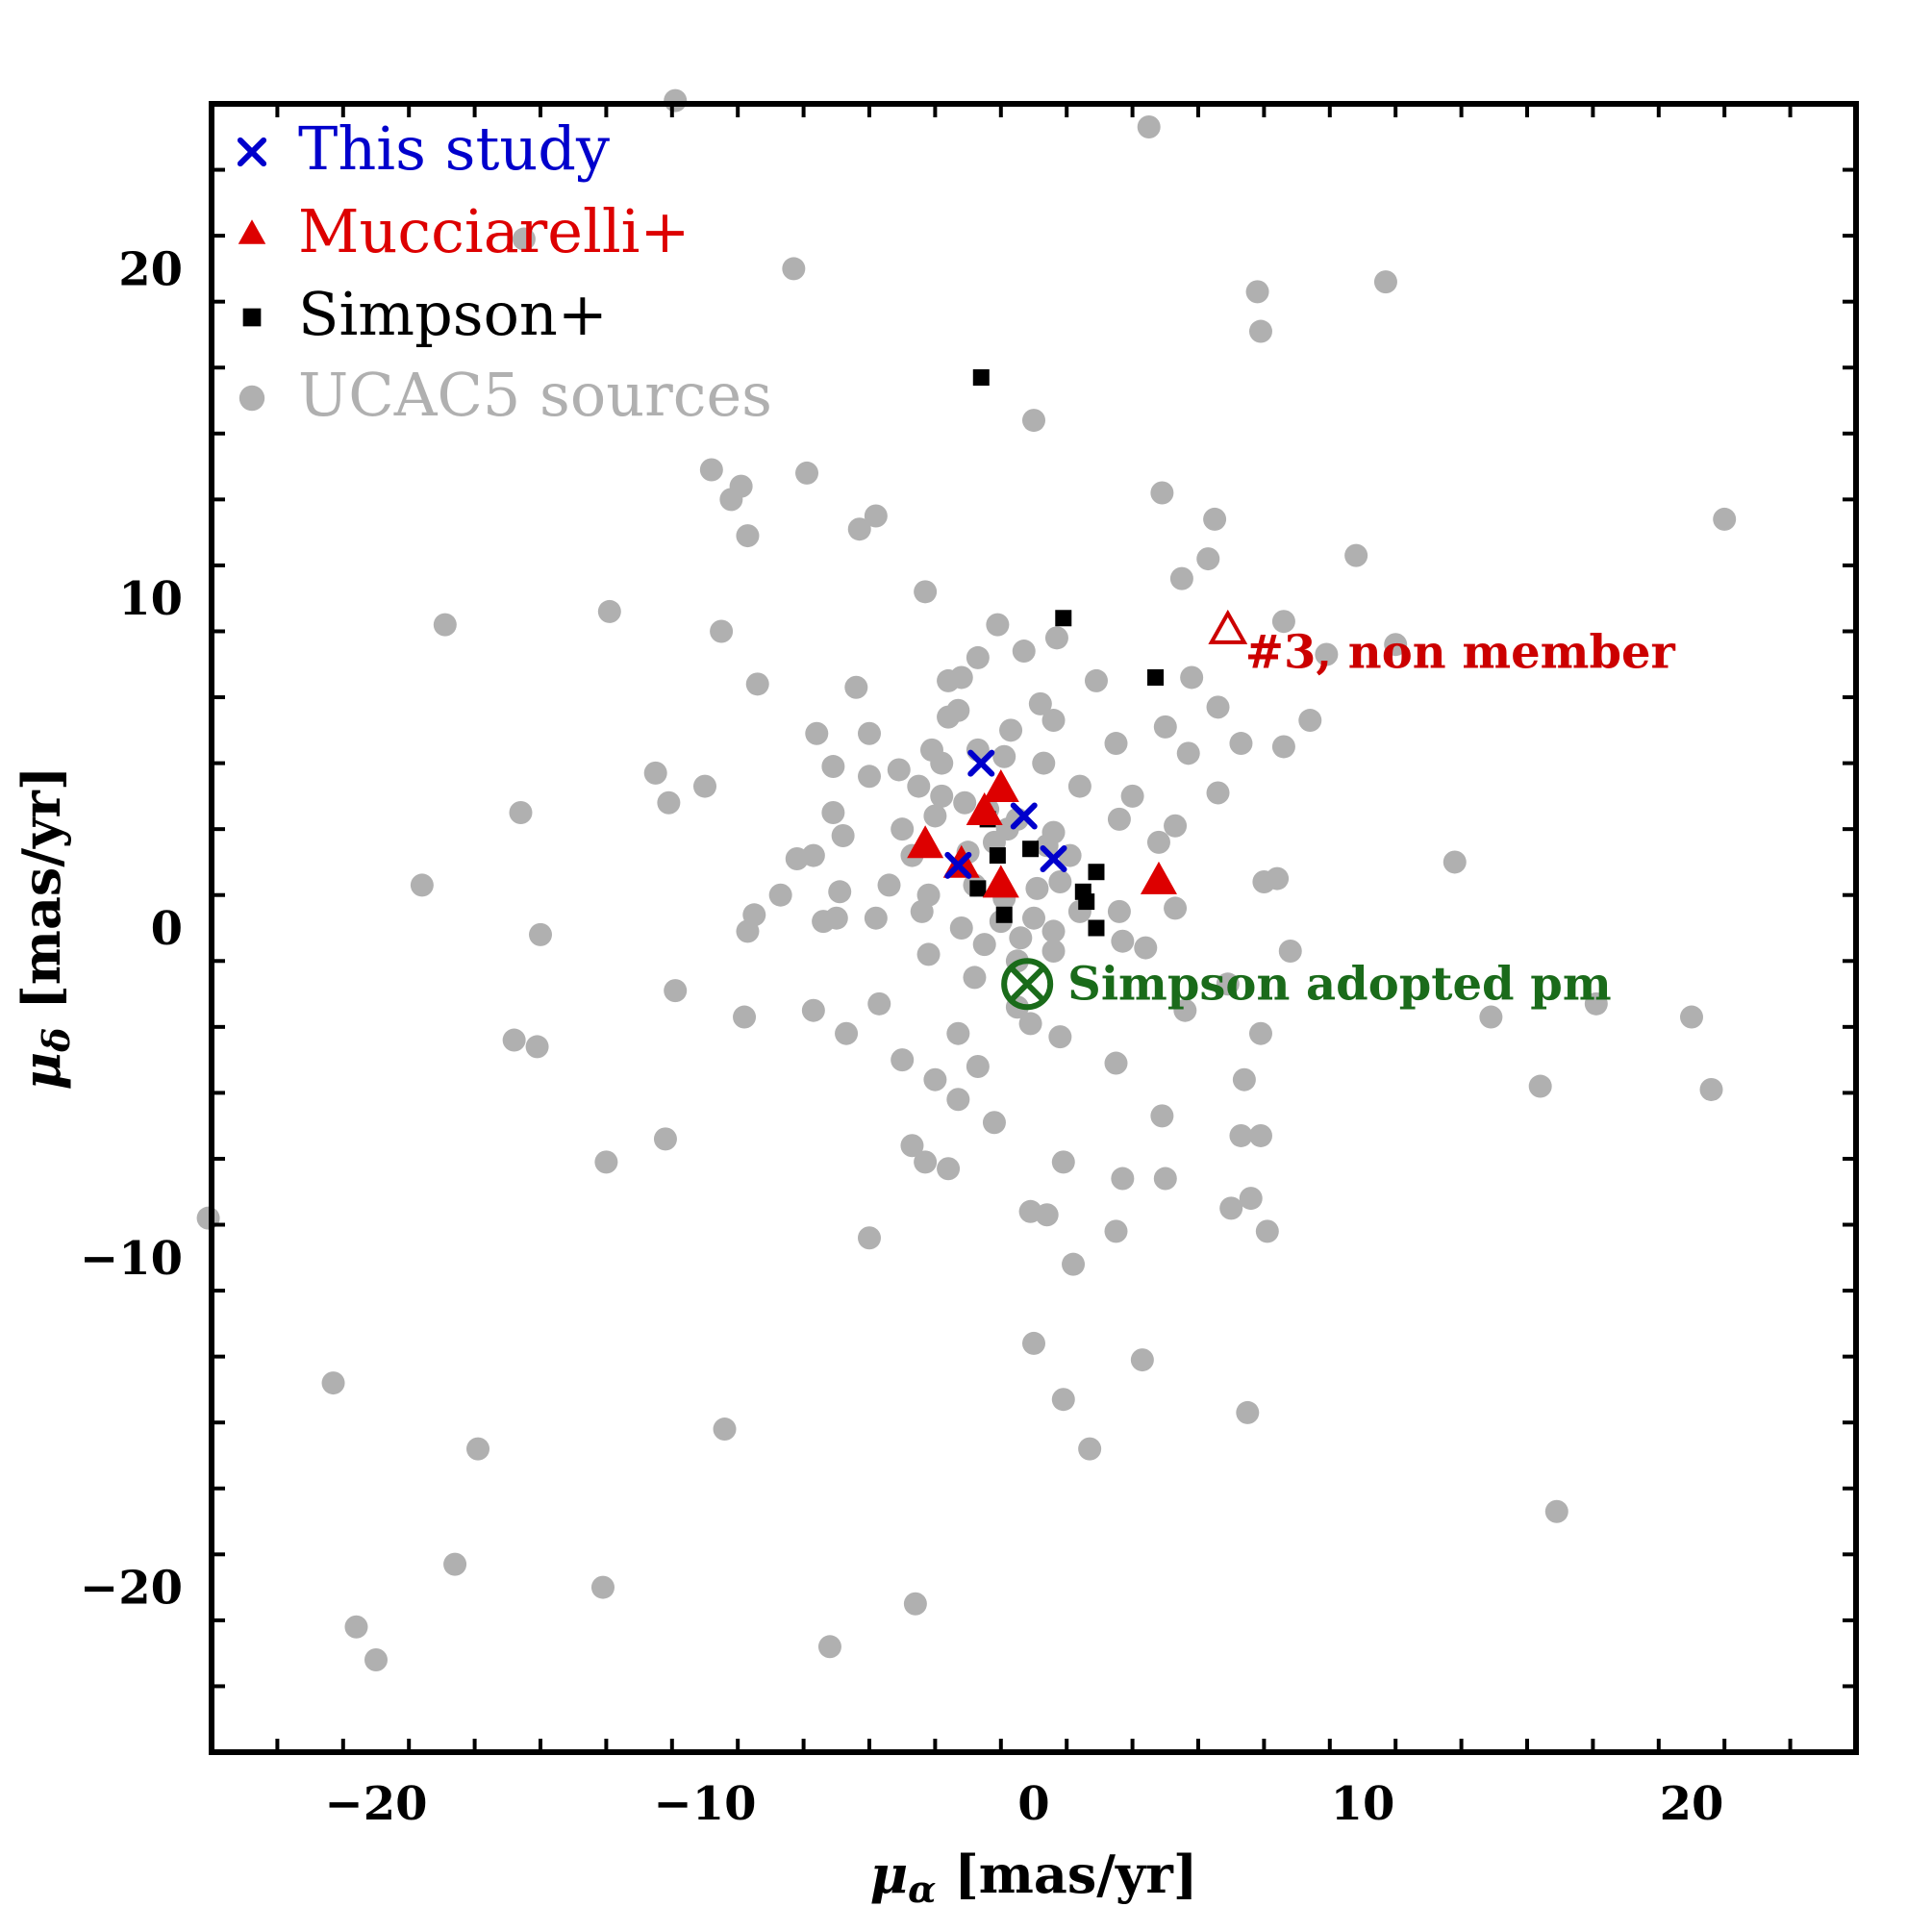 The width and height of the screenshot is (1932, 1932). What do you see at coordinates (1228, 626) in the screenshot?
I see `annotation-marker-3-non-member` at bounding box center [1228, 626].